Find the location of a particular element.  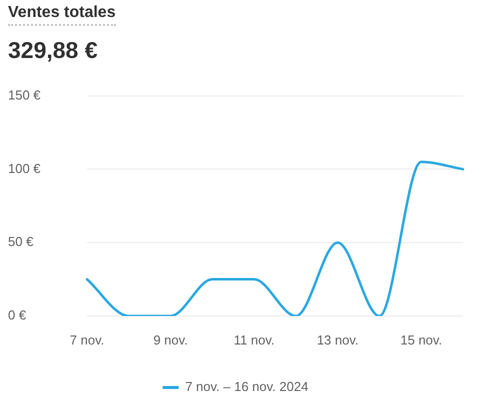

legend-label: 7 nov. – 16 nov. 2024 is located at coordinates (246, 386).